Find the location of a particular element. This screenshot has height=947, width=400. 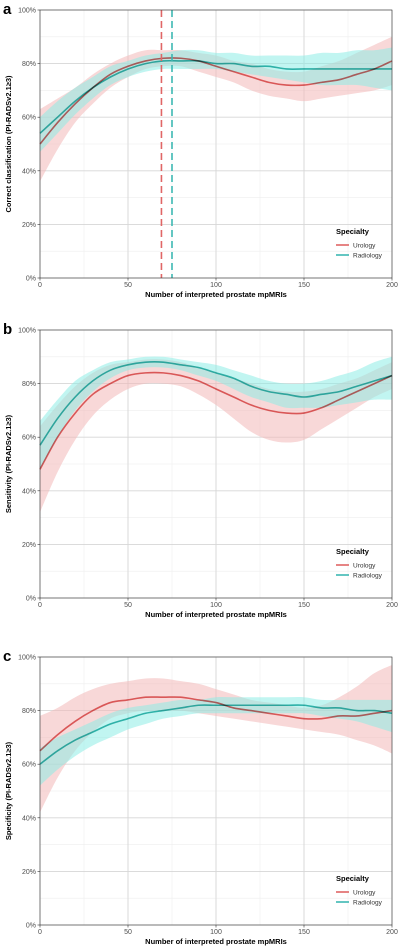

confidence-band-urology is located at coordinates (216, 739).